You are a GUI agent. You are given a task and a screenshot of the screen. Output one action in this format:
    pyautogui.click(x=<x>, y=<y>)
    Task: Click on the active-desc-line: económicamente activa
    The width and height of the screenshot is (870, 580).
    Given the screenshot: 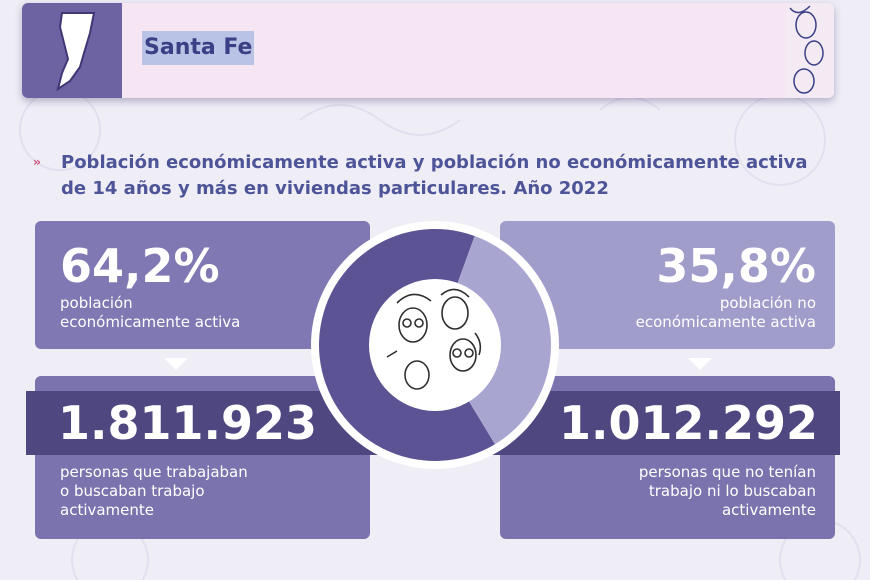 What is the action you would take?
    pyautogui.click(x=150, y=322)
    